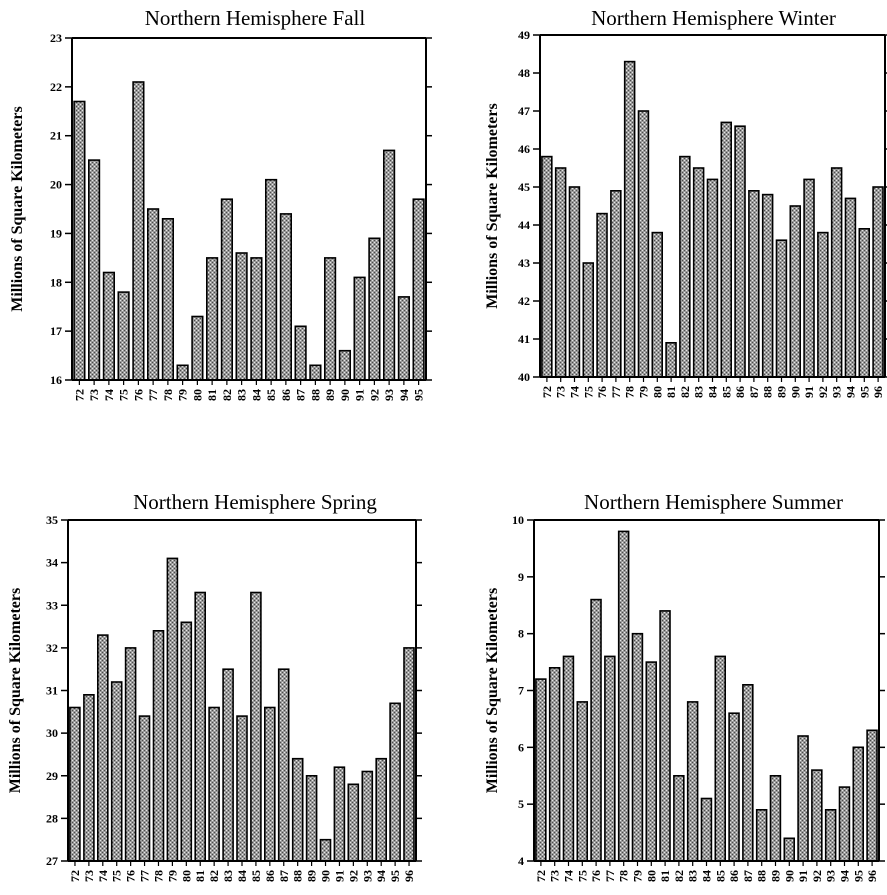 This screenshot has height=895, width=887. Describe the element at coordinates (524, 263) in the screenshot. I see `y-tick-label: 43` at that location.